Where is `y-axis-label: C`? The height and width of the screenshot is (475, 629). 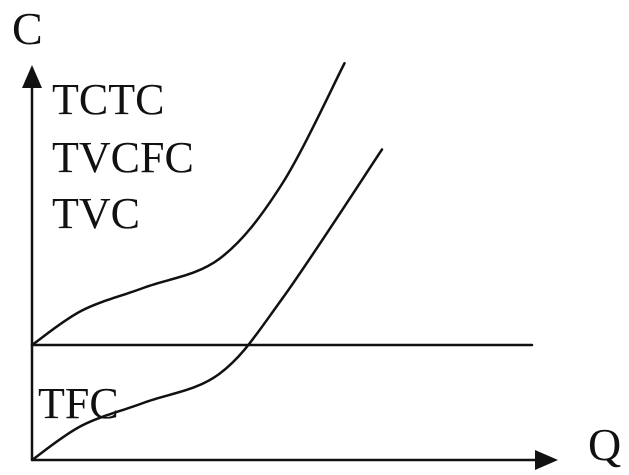 y-axis-label: C is located at coordinates (27, 28).